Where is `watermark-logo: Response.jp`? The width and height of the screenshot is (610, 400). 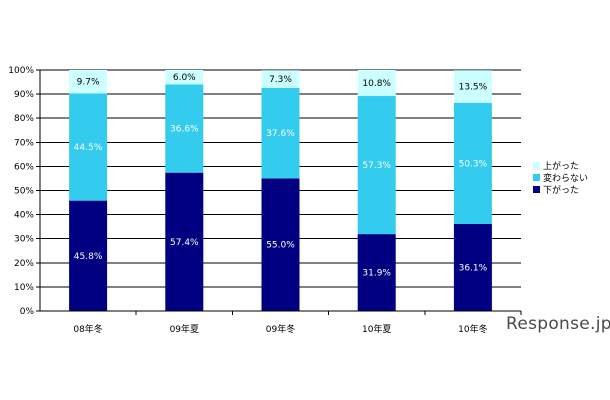
watermark-logo: Response.jp is located at coordinates (558, 324).